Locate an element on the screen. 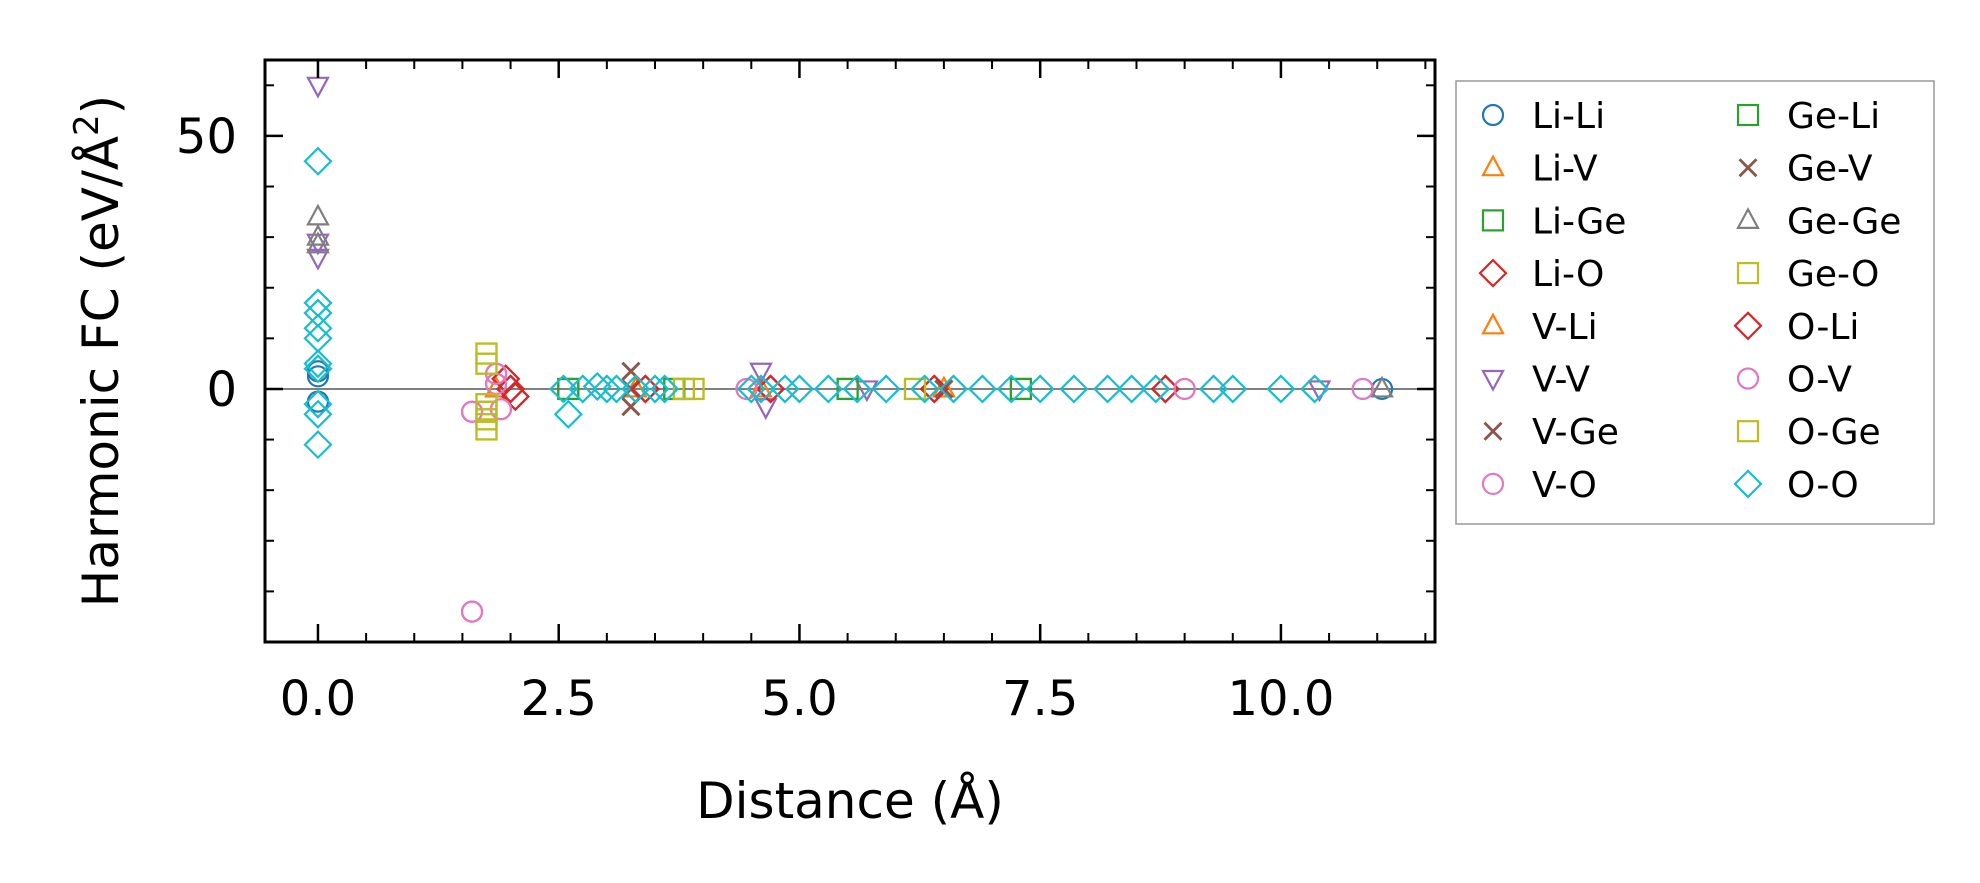 The image size is (1980, 883). legend-label-o-v: O-V is located at coordinates (1819, 380).